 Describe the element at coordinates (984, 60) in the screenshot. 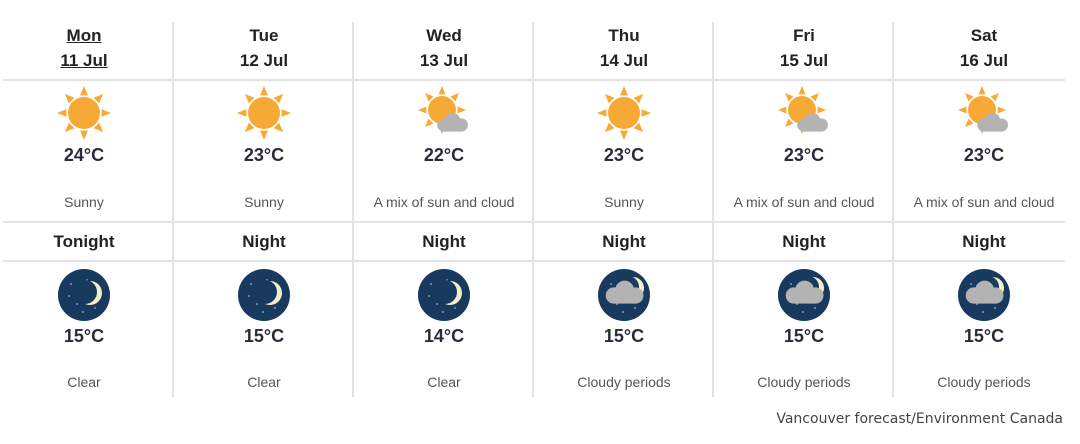

I see `day-date: 16 Jul` at that location.